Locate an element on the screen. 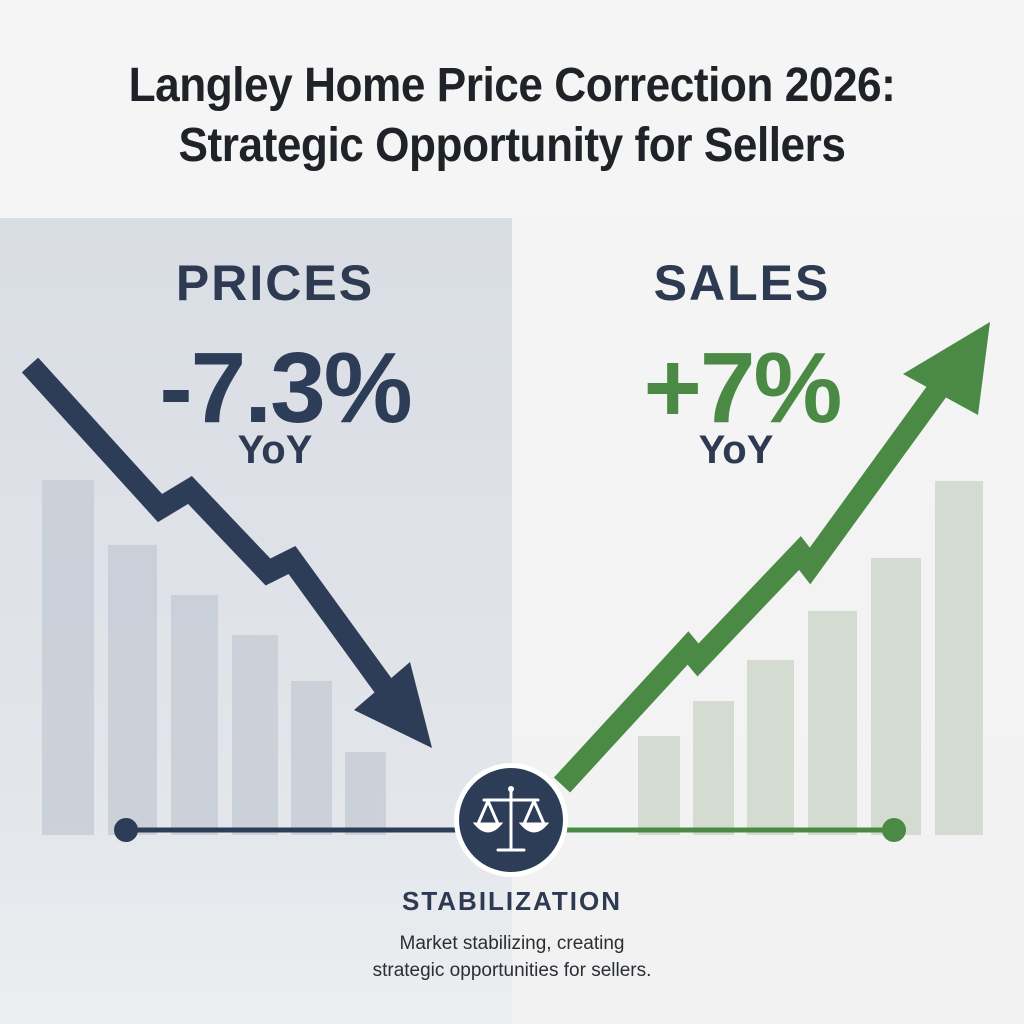 This screenshot has height=1024, width=1024. prices-value: -7.3% is located at coordinates (285, 388).